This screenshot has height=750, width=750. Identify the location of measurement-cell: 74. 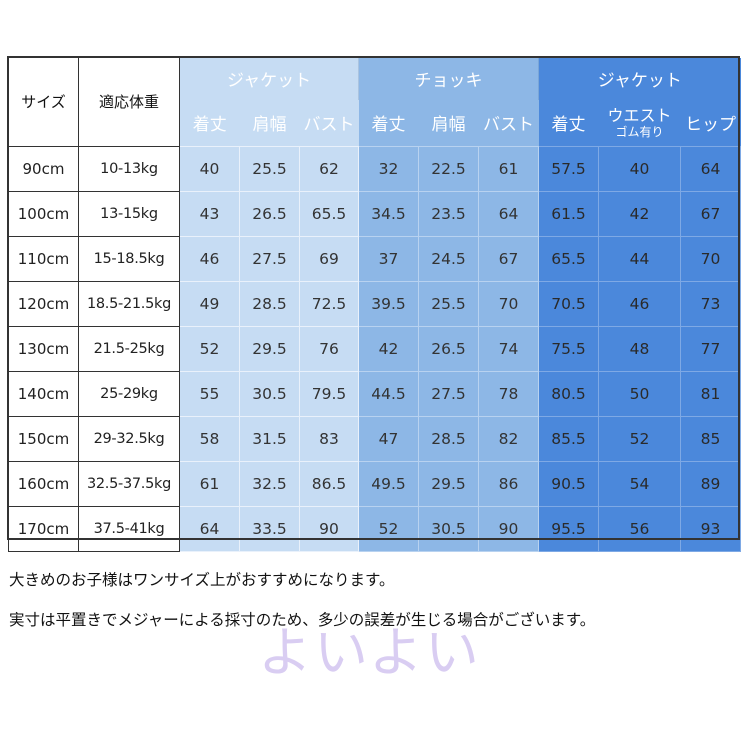
(509, 348).